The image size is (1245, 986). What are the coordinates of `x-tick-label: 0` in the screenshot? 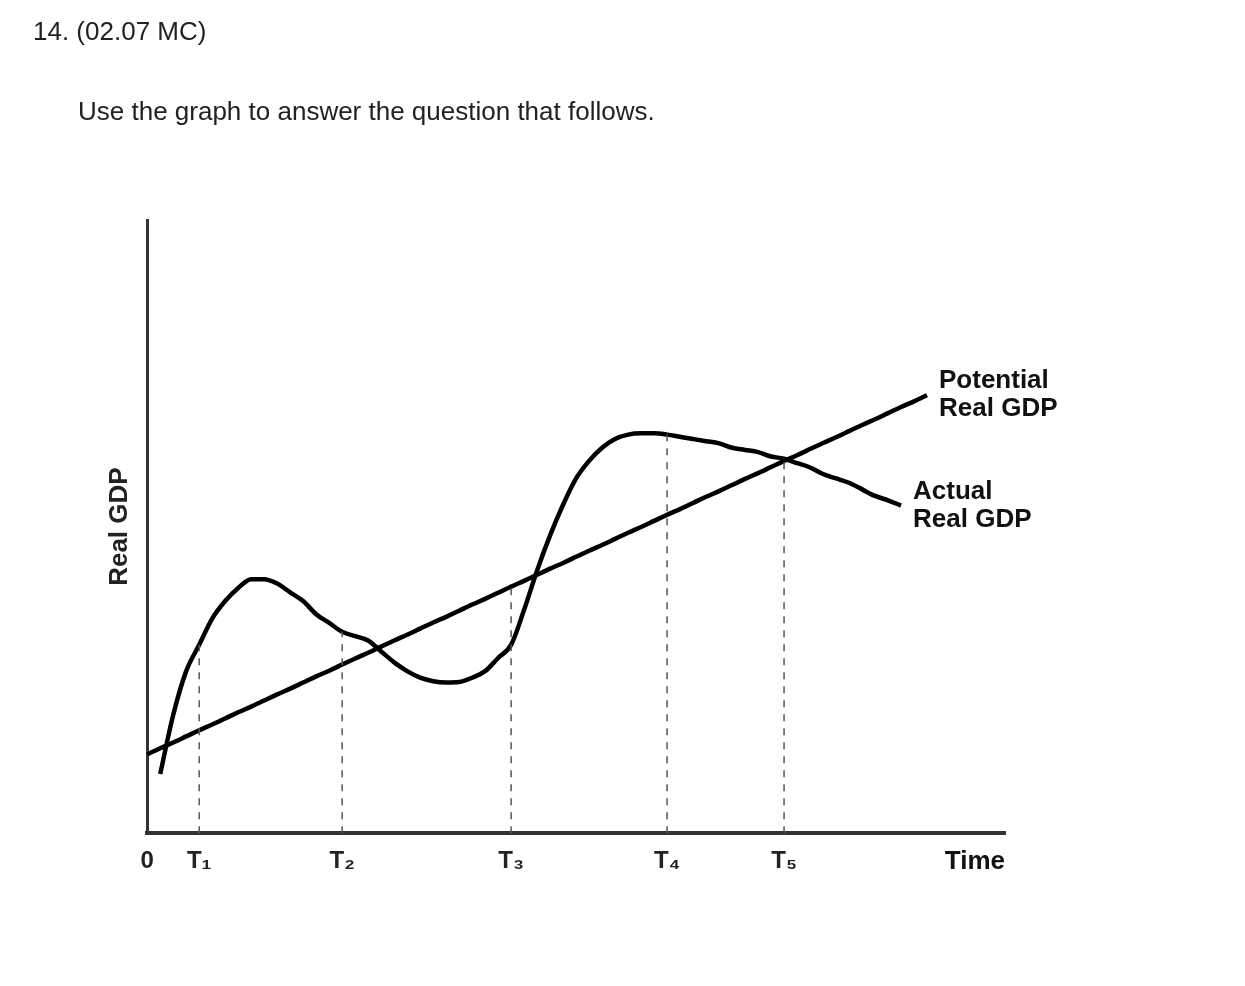 It's located at (147, 860).